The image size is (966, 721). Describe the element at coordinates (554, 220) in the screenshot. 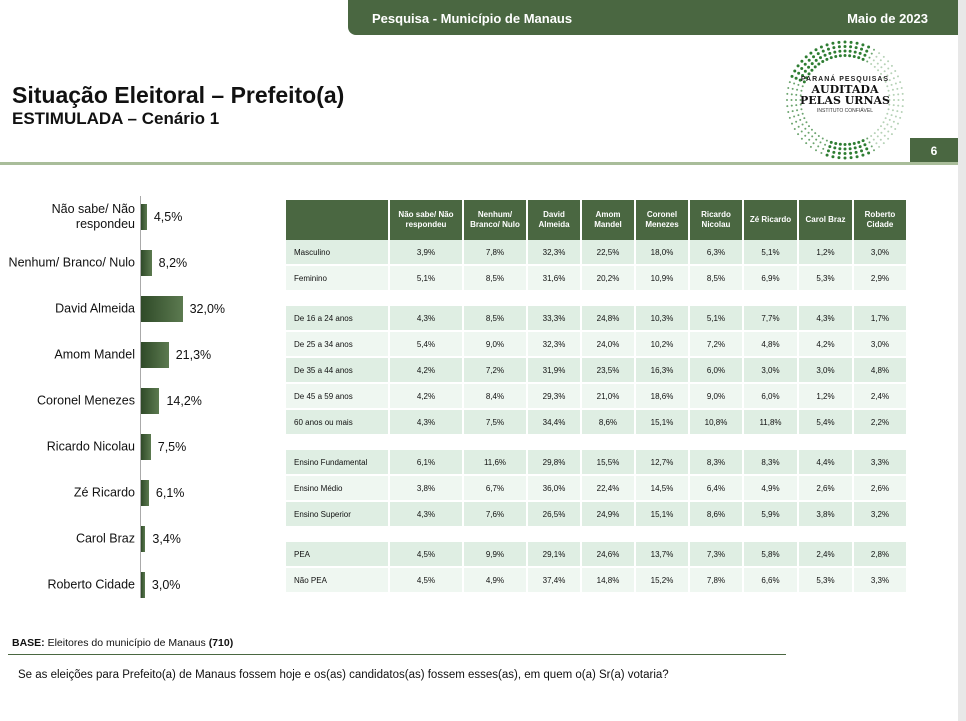

I see `column-header: David Almeida` at that location.